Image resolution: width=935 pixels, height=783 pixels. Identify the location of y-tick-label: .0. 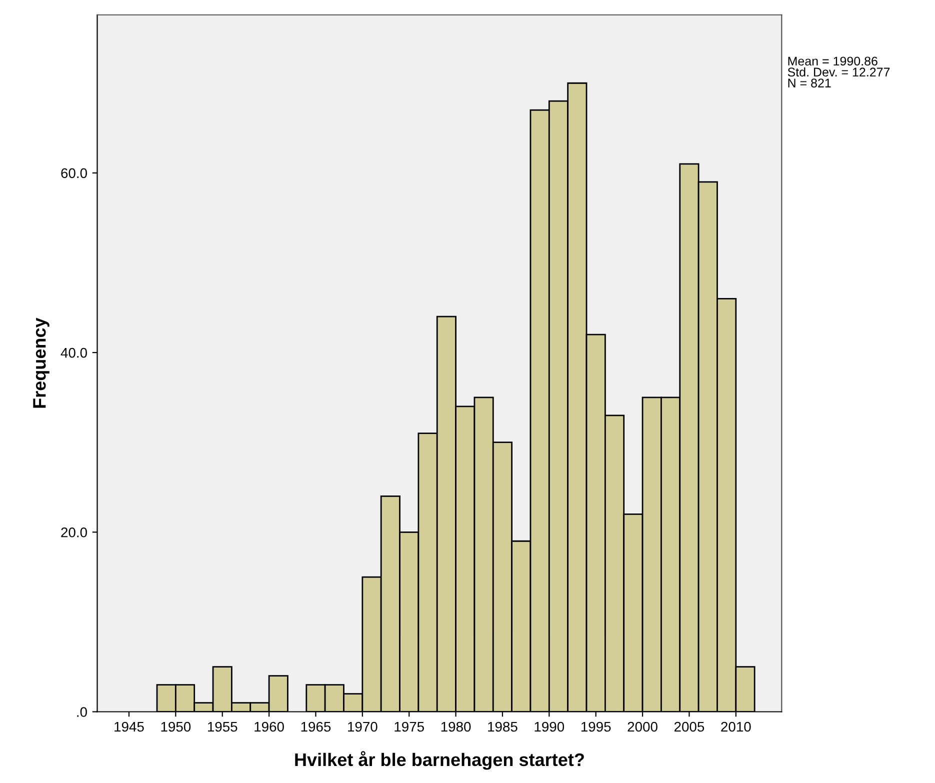
(82, 712).